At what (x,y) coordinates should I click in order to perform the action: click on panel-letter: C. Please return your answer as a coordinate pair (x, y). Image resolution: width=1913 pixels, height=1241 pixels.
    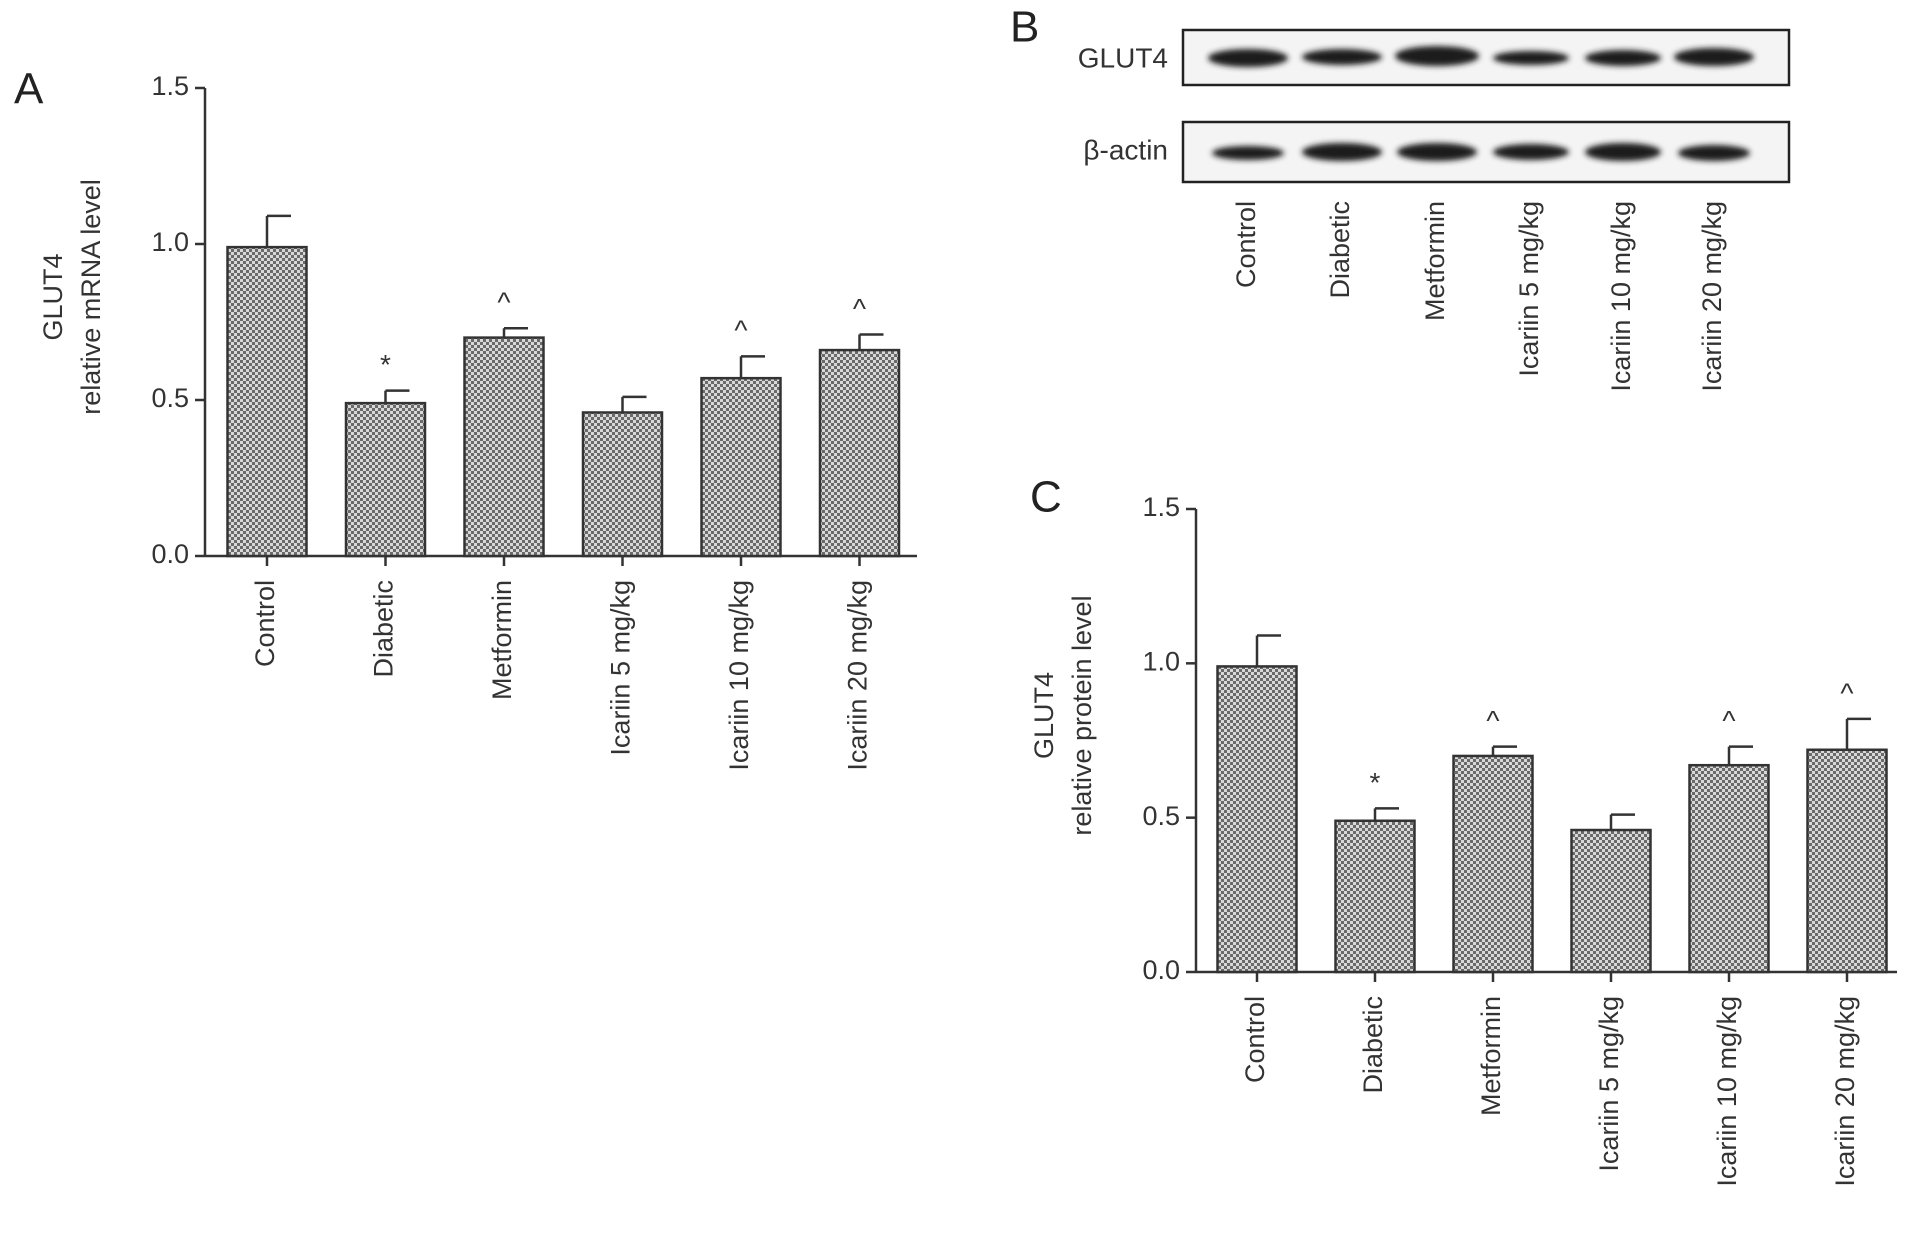
    Looking at the image, I should click on (1046, 497).